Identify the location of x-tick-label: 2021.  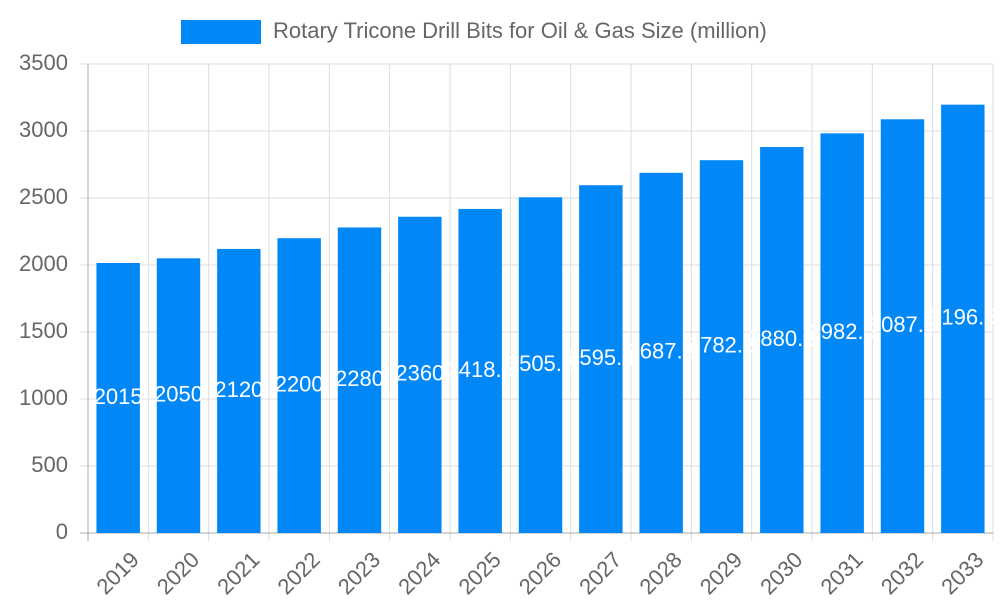
(238, 573).